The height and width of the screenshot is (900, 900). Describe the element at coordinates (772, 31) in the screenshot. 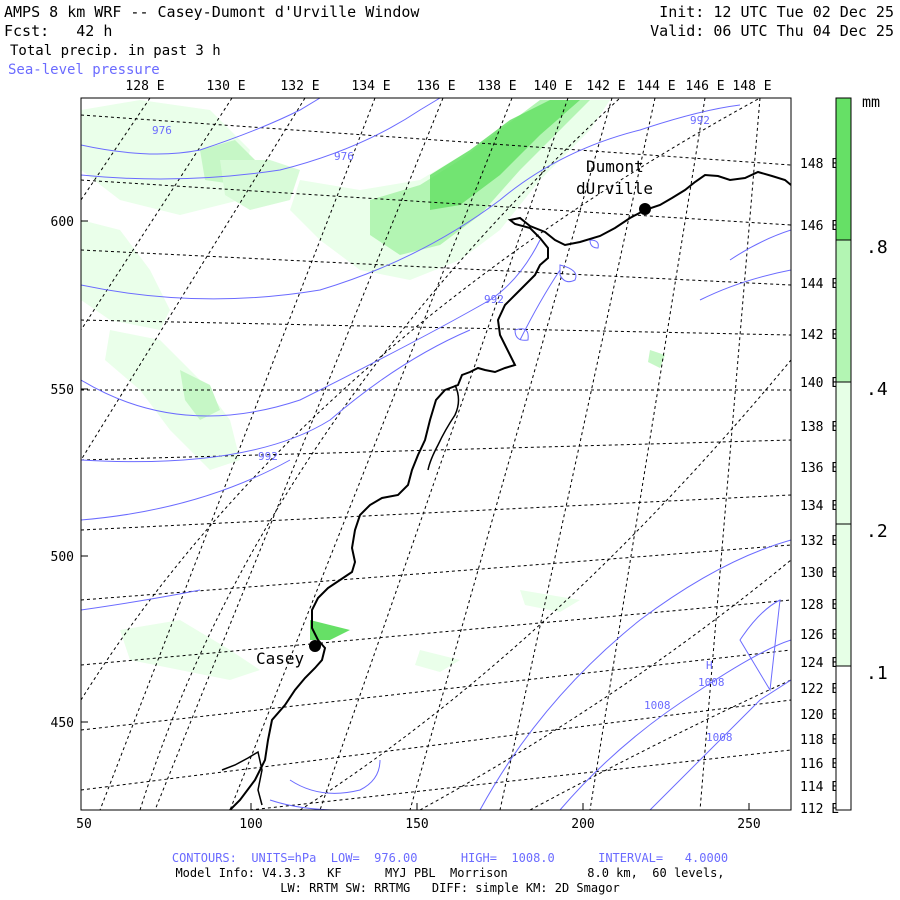

I see `valid-time: Valid: 06 UTC Thu 04 Dec 25` at that location.